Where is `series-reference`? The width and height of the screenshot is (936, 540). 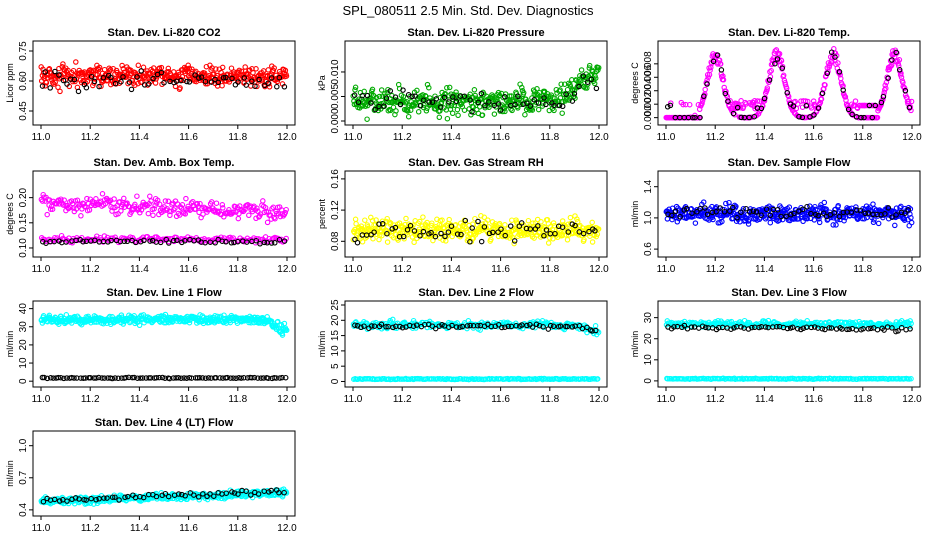
series-reference is located at coordinates (788, 85).